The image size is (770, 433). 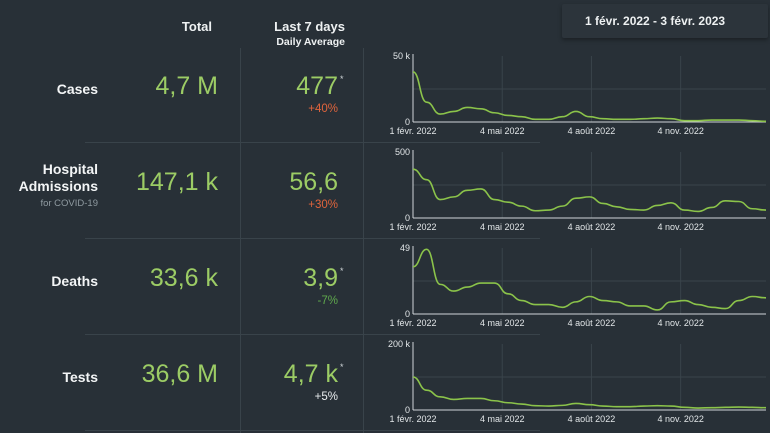 I want to click on metric-note: for COVID-19, so click(x=69, y=203).